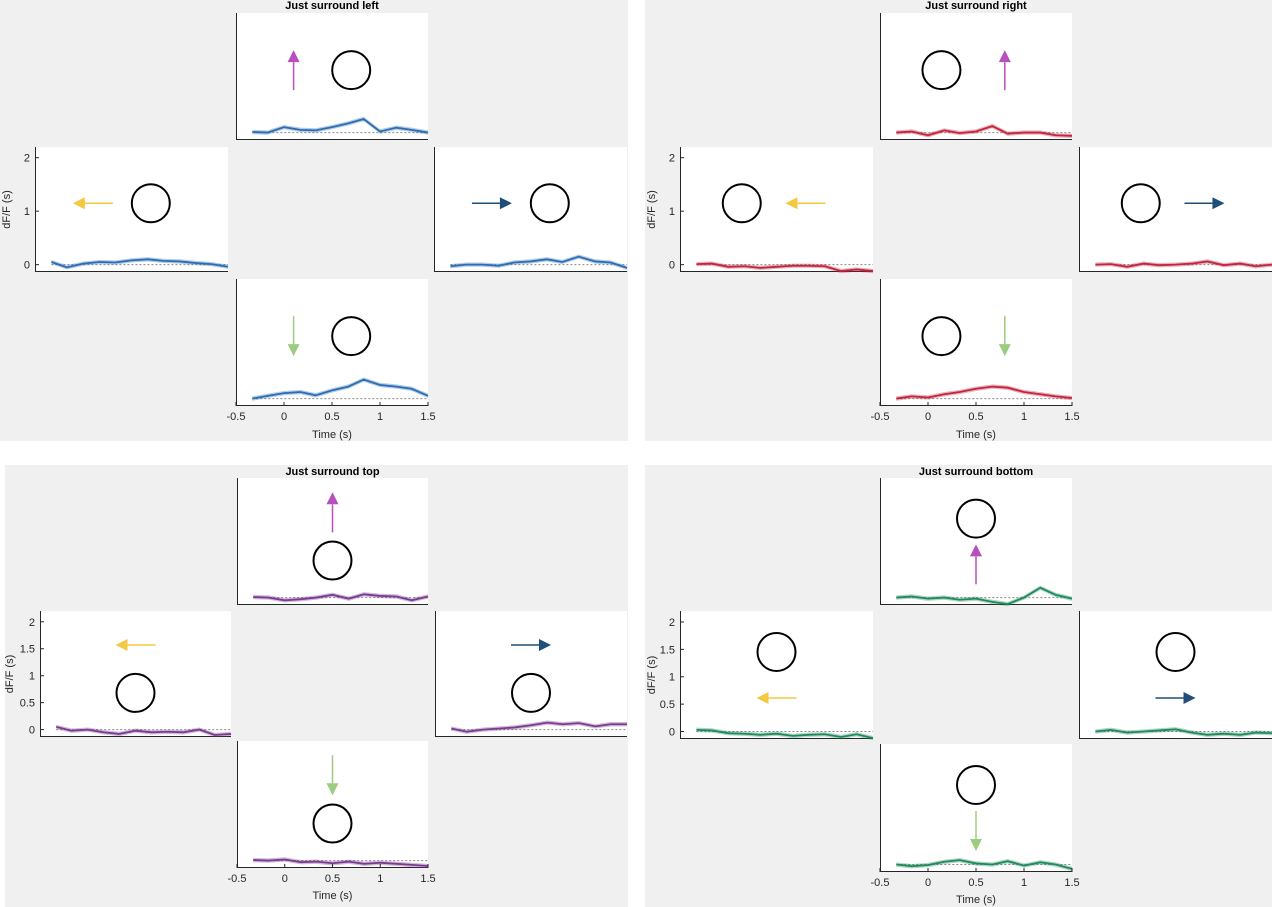  Describe the element at coordinates (976, 472) in the screenshot. I see `panel-title: Just surround bottom` at that location.